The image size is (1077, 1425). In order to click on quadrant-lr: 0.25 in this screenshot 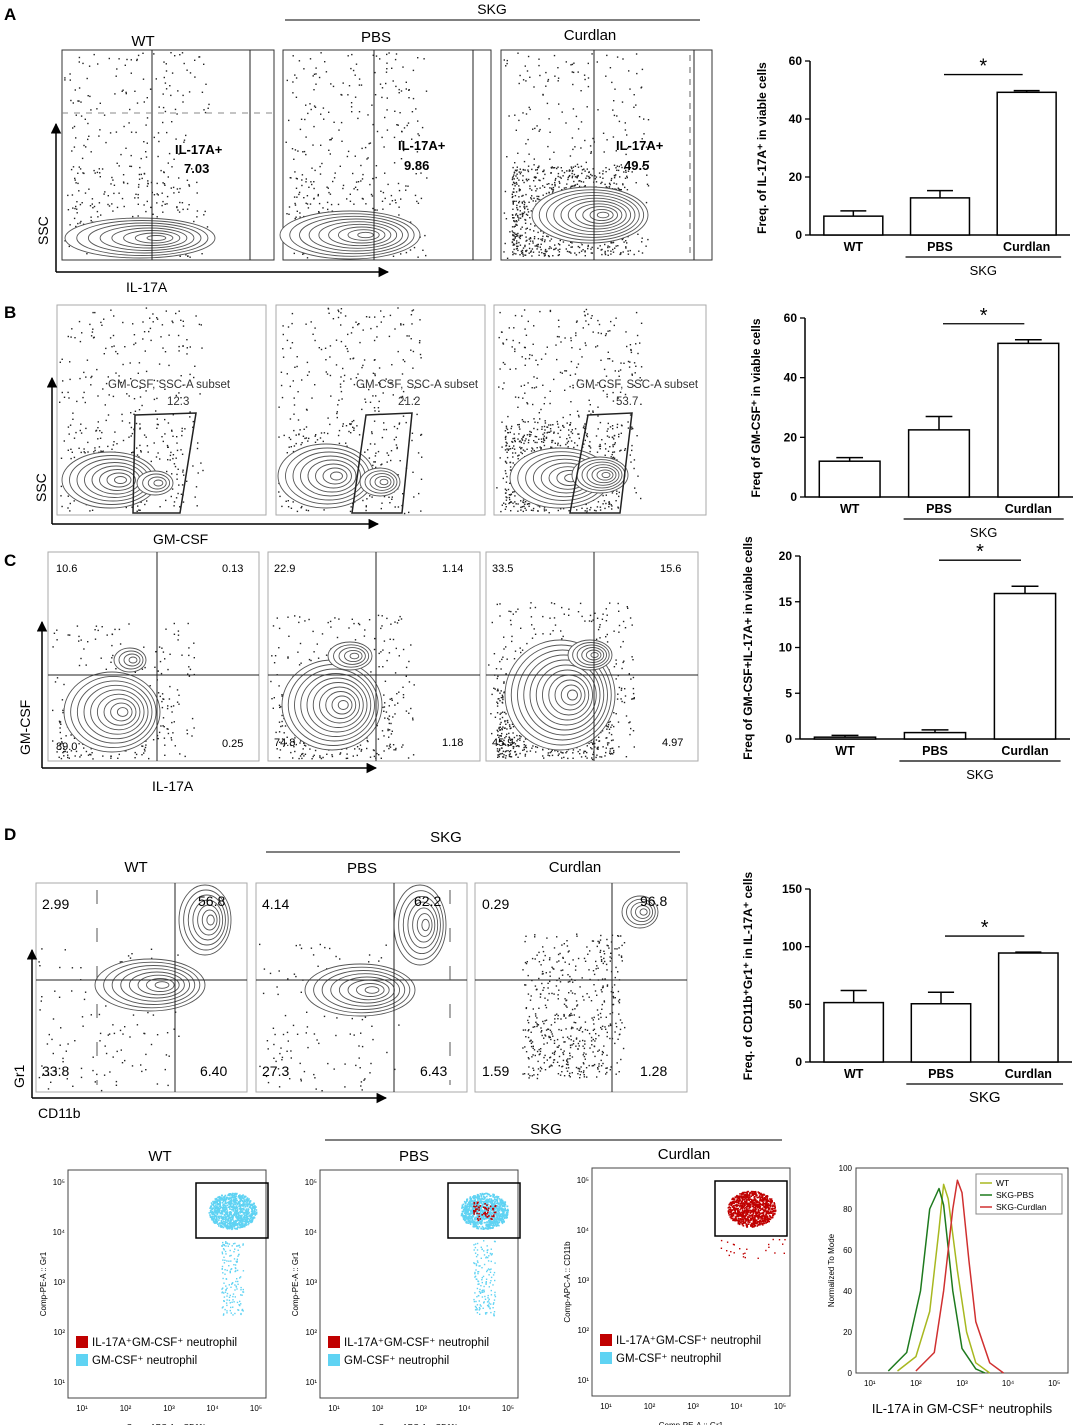, I will do `click(232, 744)`.